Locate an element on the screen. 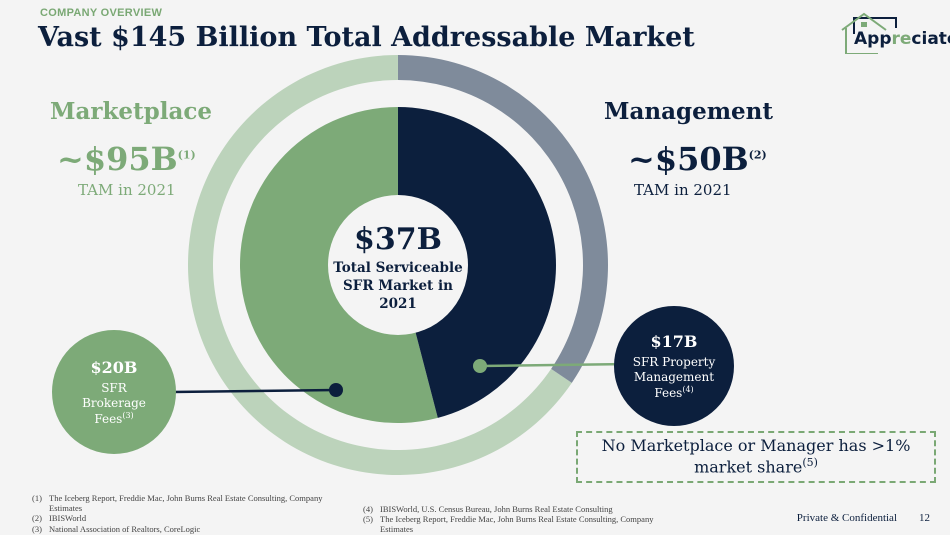  management-label: Management is located at coordinates (689, 111).